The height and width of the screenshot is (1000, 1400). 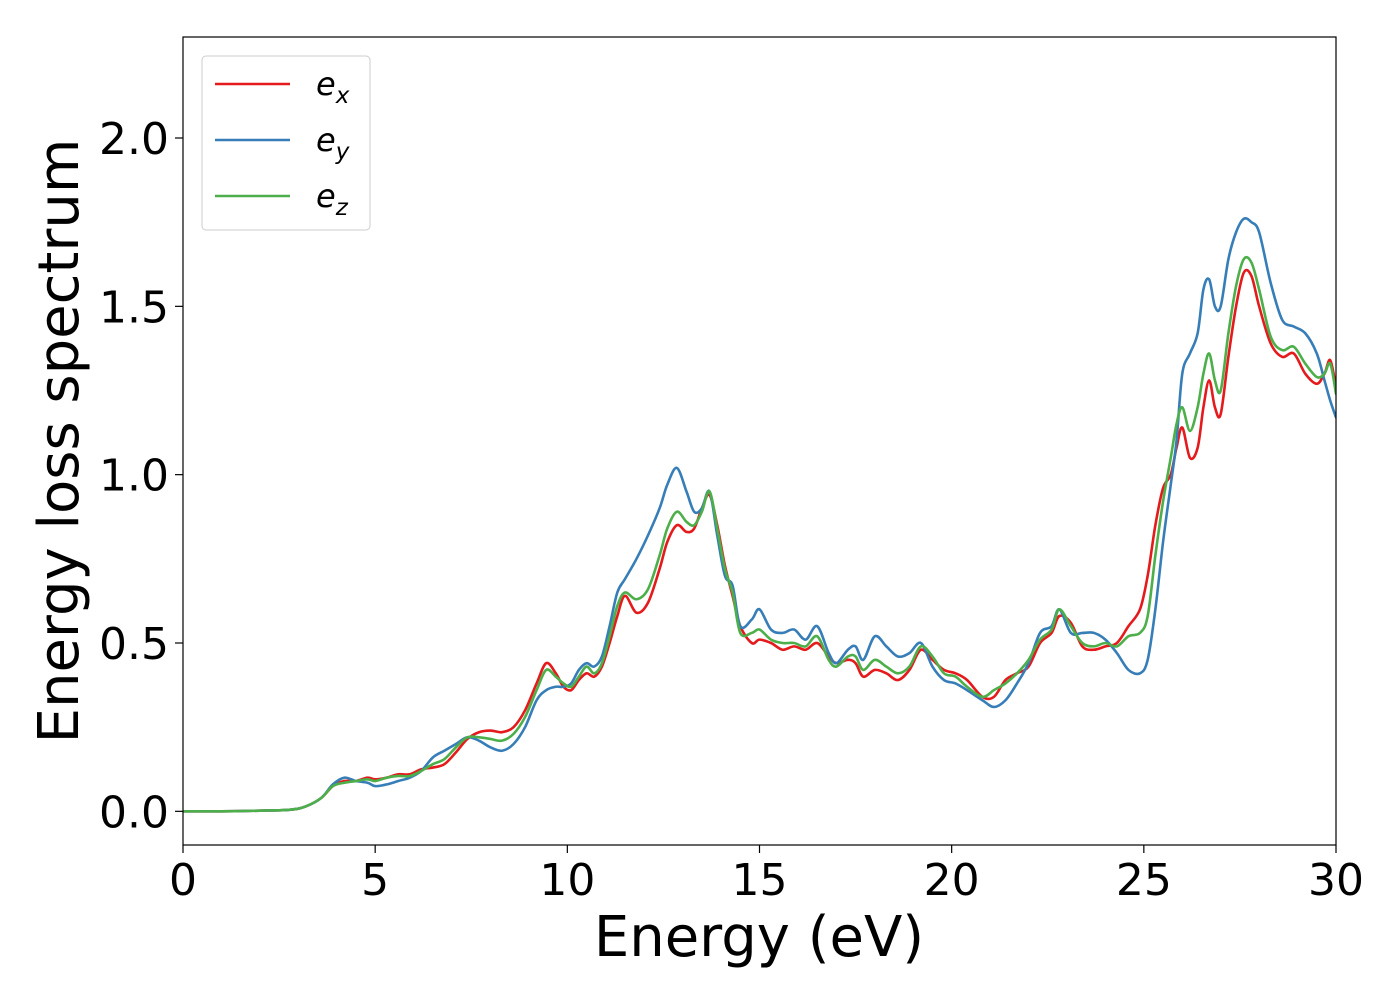 What do you see at coordinates (134, 644) in the screenshot?
I see `y-tick-label: 0.5` at bounding box center [134, 644].